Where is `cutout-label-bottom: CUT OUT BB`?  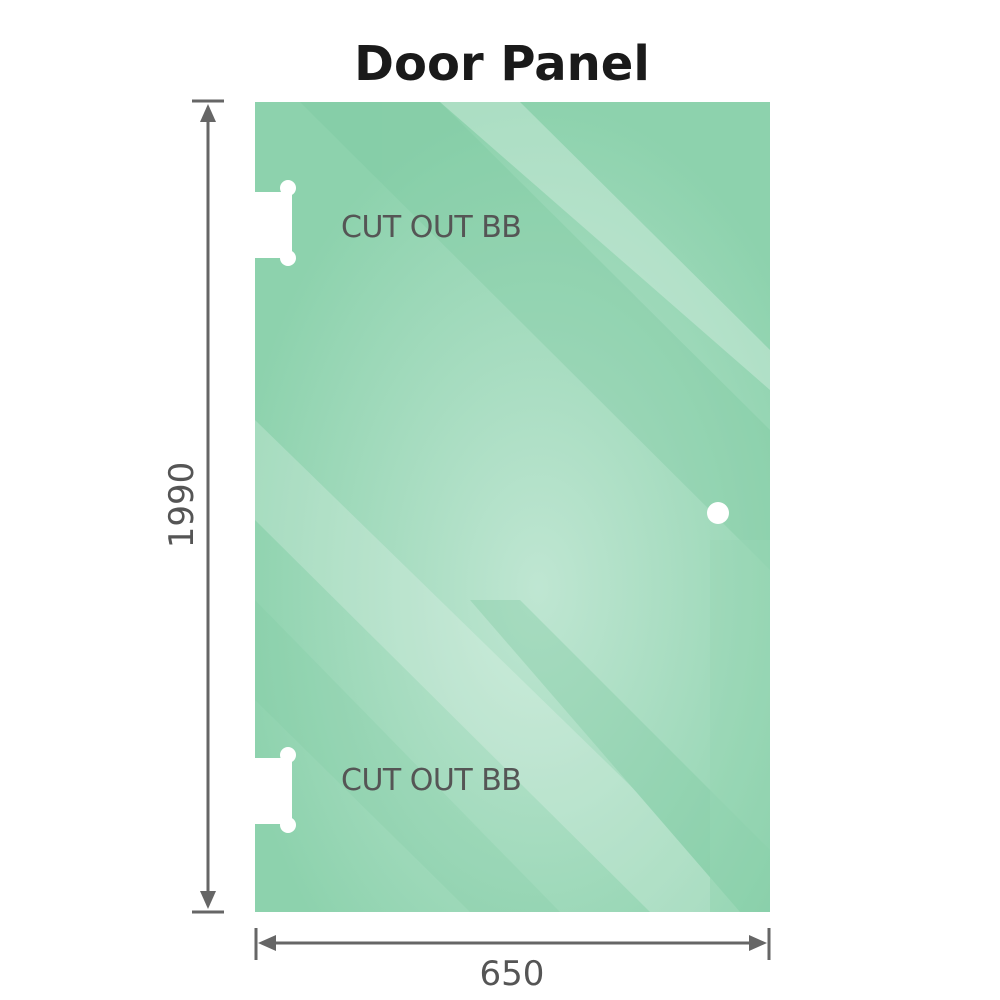
cutout-label-bottom: CUT OUT BB is located at coordinates (431, 780).